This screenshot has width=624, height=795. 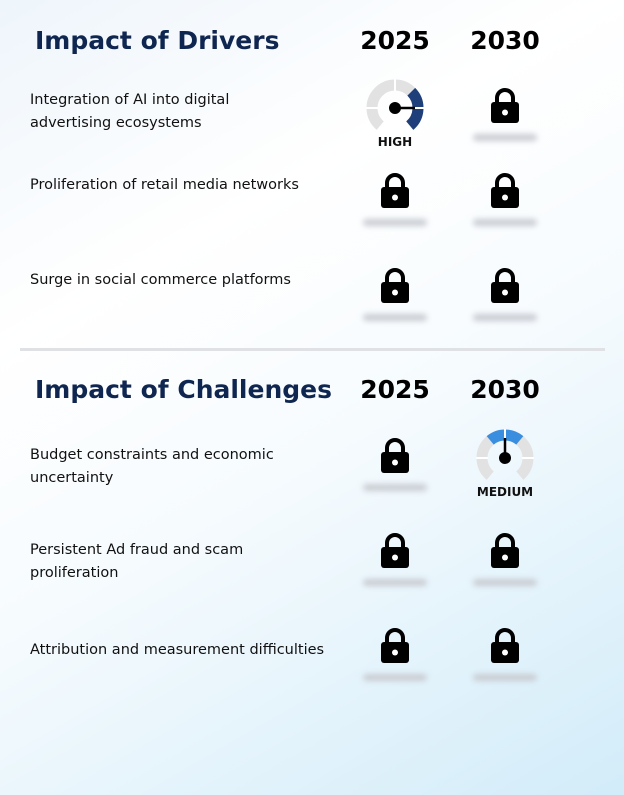 I want to click on driver-label: Proliferation of retail media networks, so click(x=164, y=185).